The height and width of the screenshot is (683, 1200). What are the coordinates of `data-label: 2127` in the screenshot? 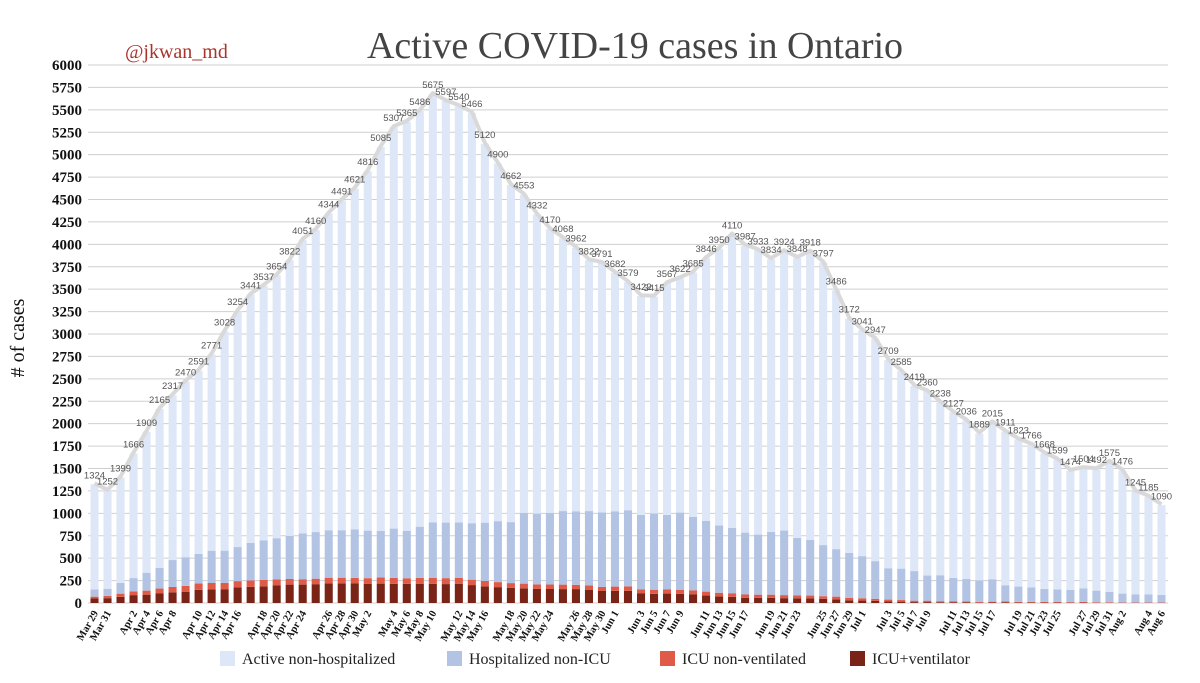 It's located at (953, 403).